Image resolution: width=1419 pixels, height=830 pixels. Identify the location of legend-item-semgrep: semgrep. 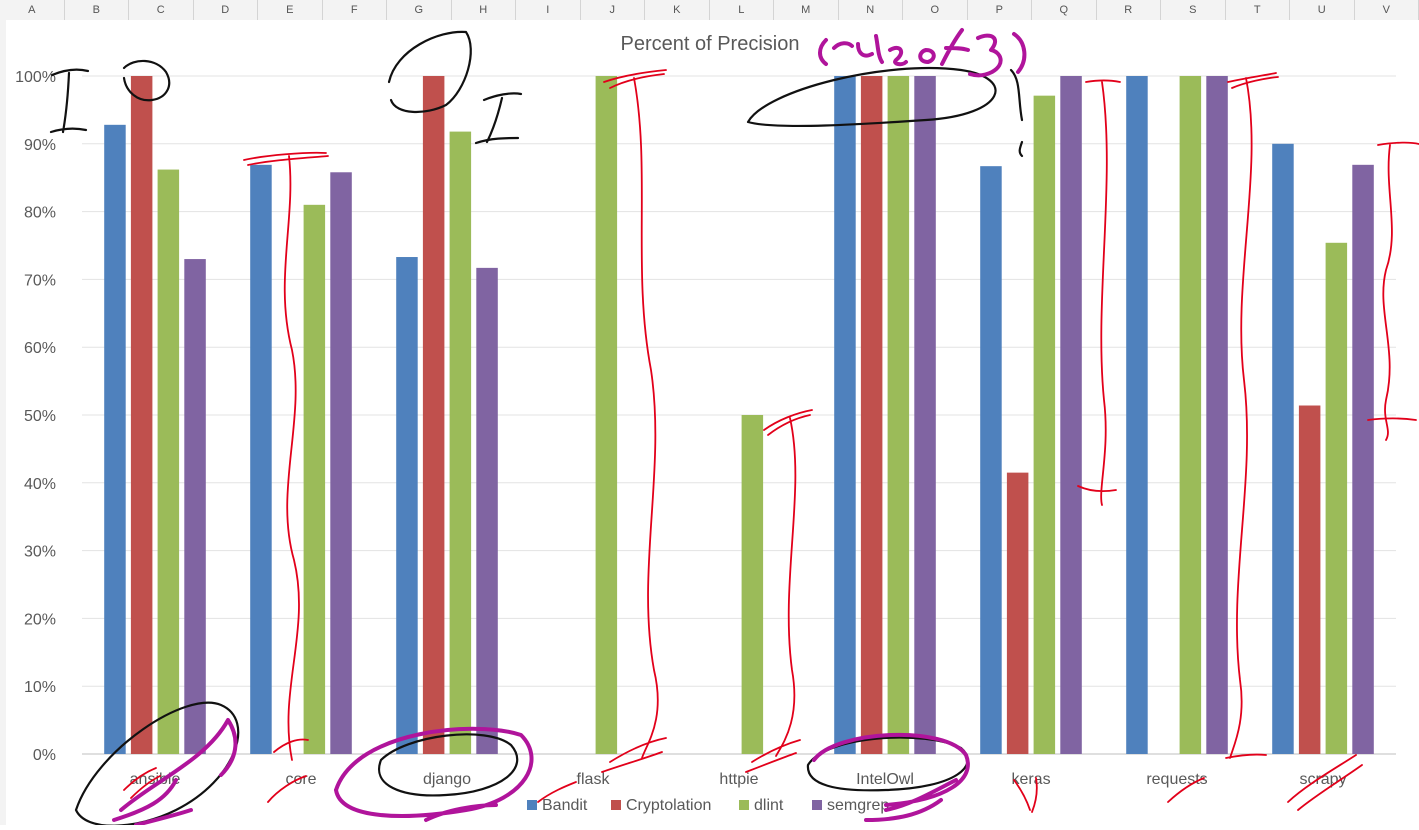
(850, 805).